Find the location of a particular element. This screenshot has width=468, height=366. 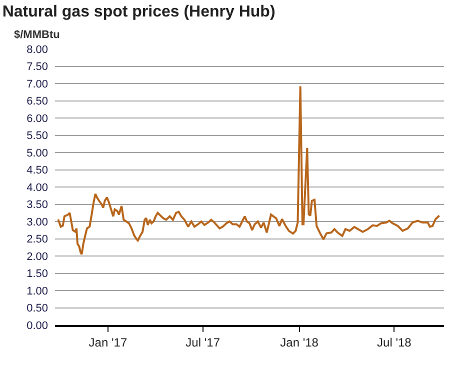

y-tick-label: 0.50 is located at coordinates (37, 308).